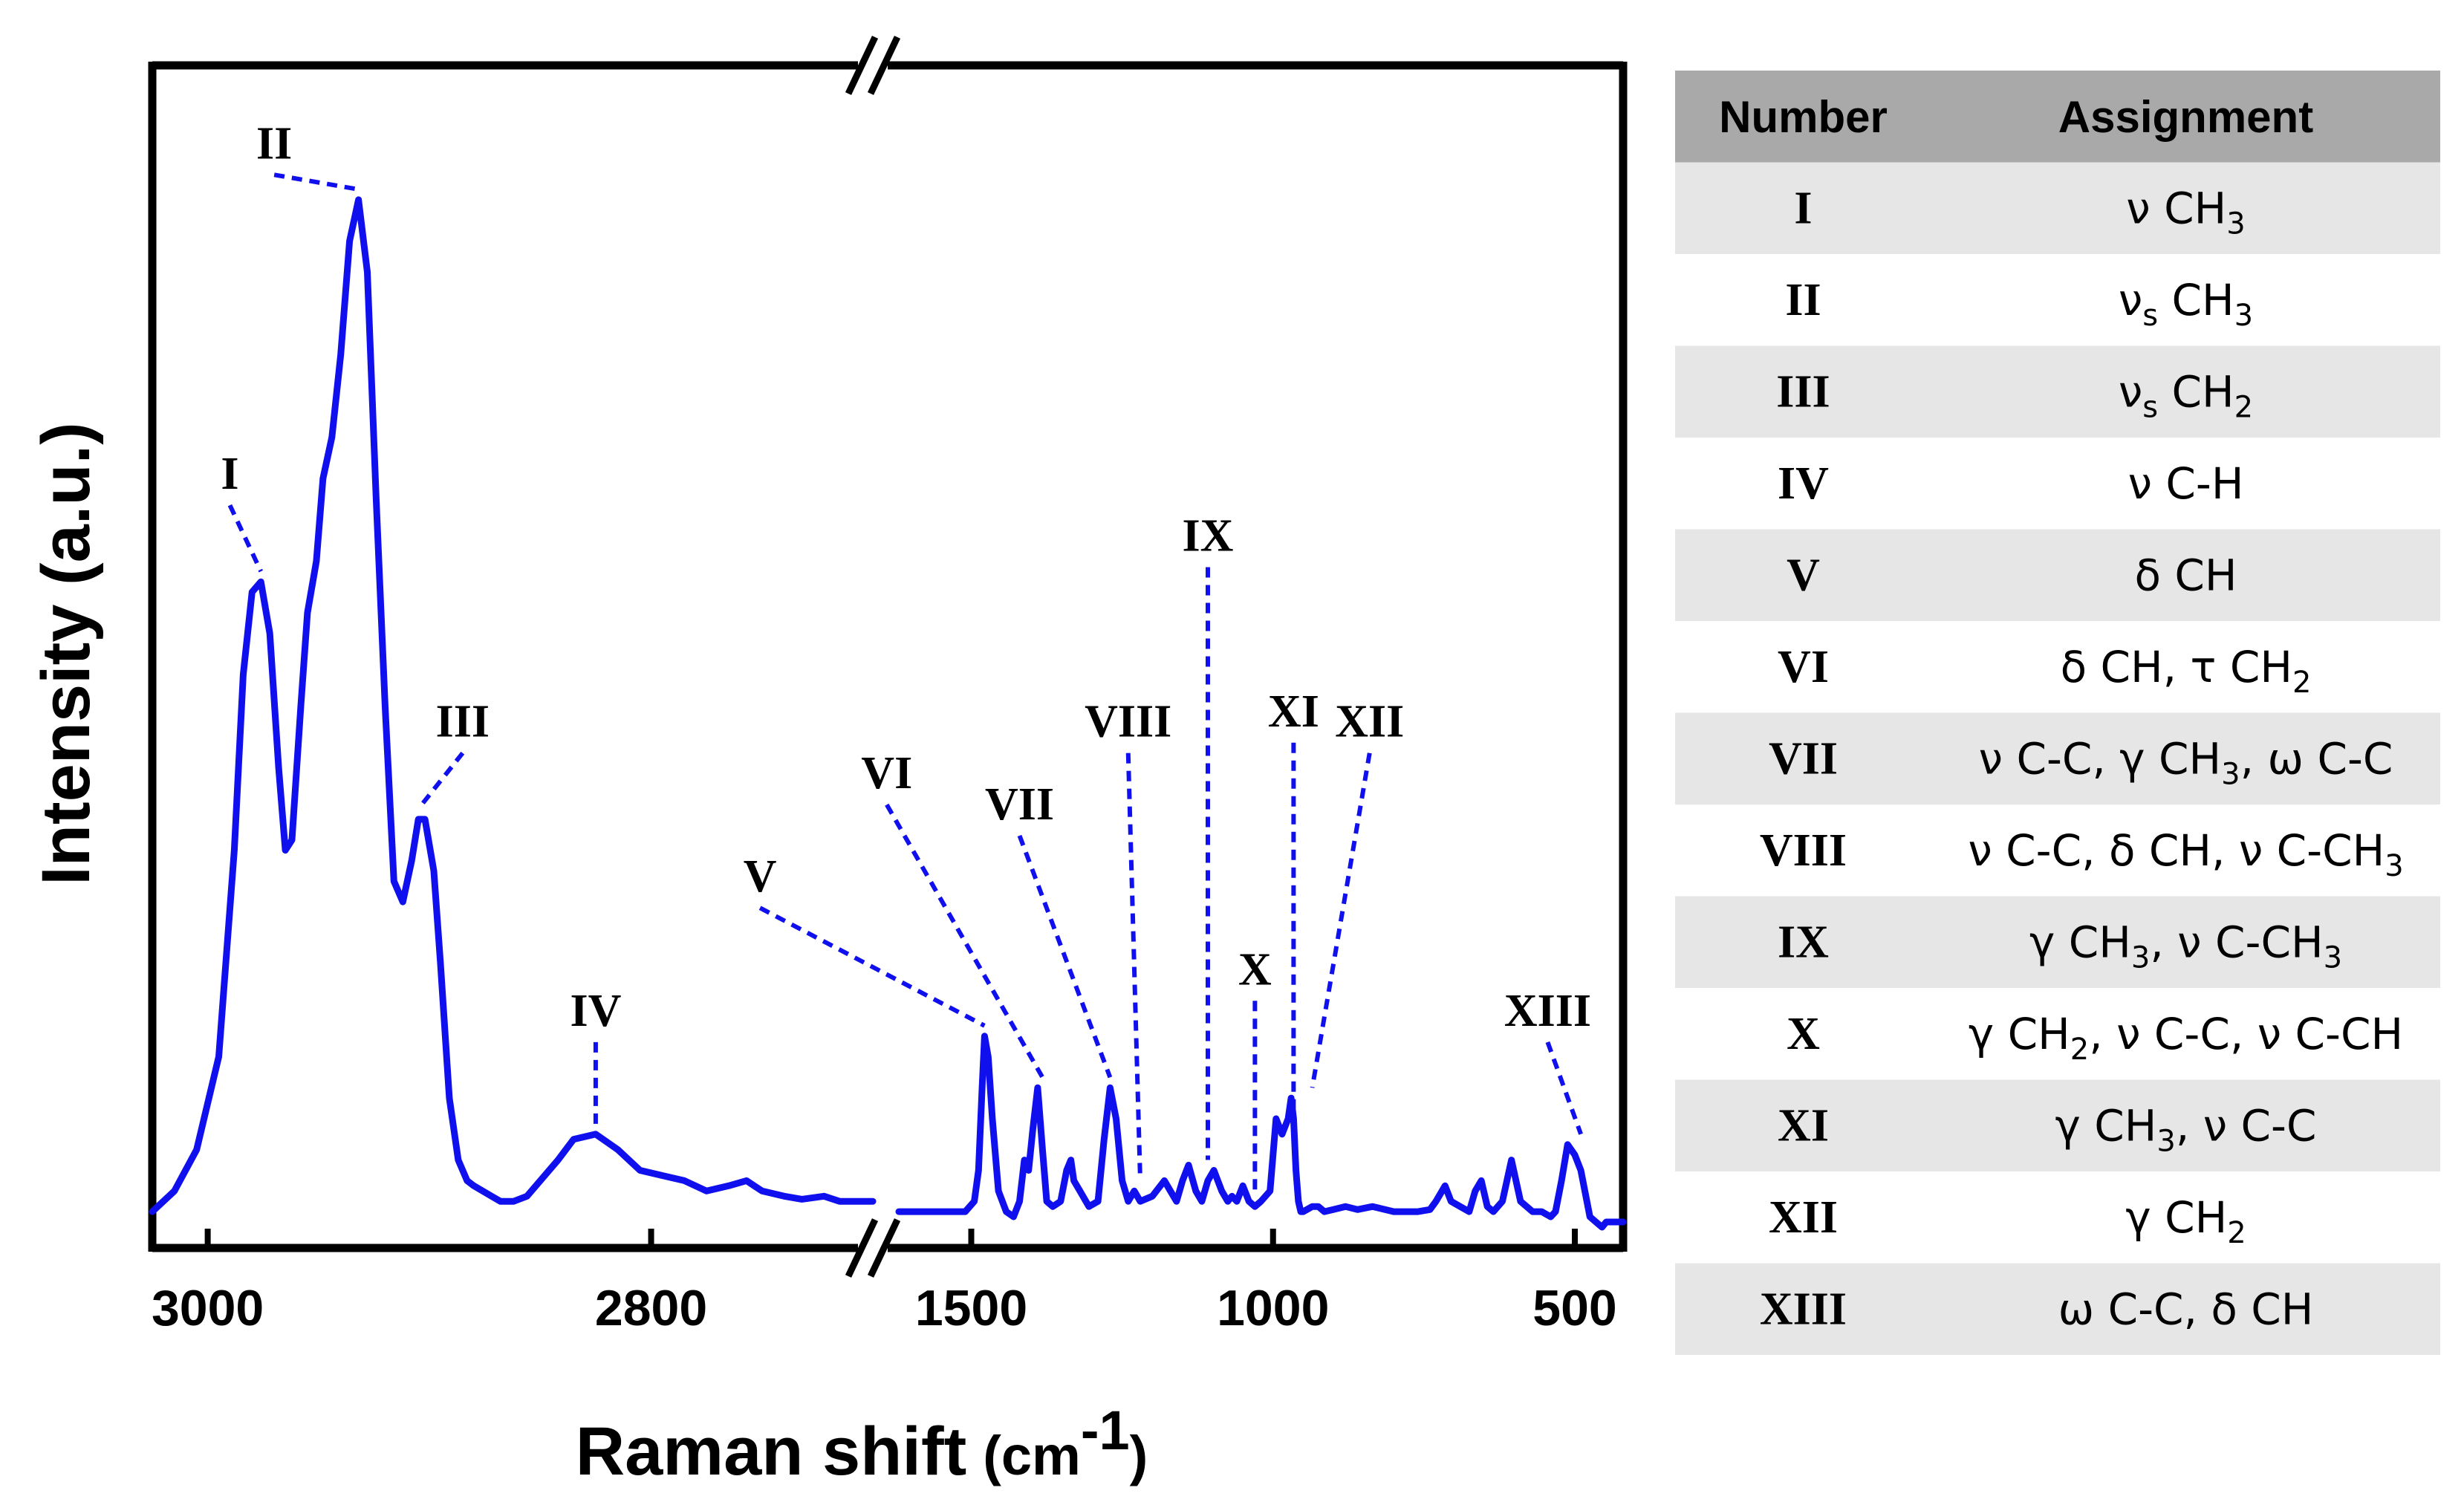 Image resolution: width=2464 pixels, height=1505 pixels. Describe the element at coordinates (651, 1308) in the screenshot. I see `x-tick-label-2800: 2800` at that location.